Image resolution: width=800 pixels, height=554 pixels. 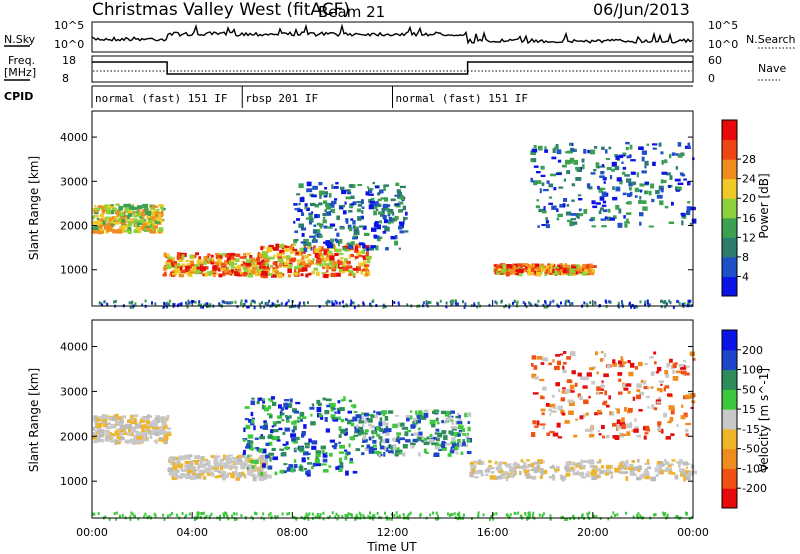 What do you see at coordinates (772, 68) in the screenshot?
I see `nave-label: Nave` at bounding box center [772, 68].